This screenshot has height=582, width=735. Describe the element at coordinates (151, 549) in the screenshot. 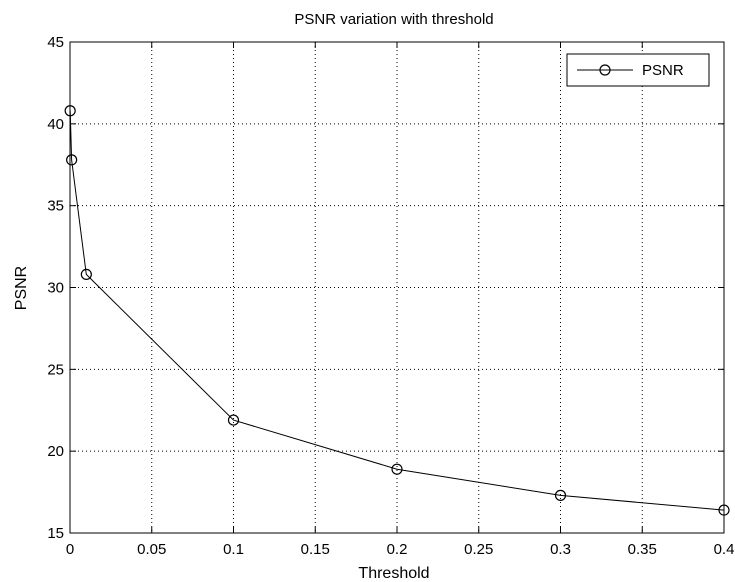

I see `x-tick-label: 0.05` at that location.